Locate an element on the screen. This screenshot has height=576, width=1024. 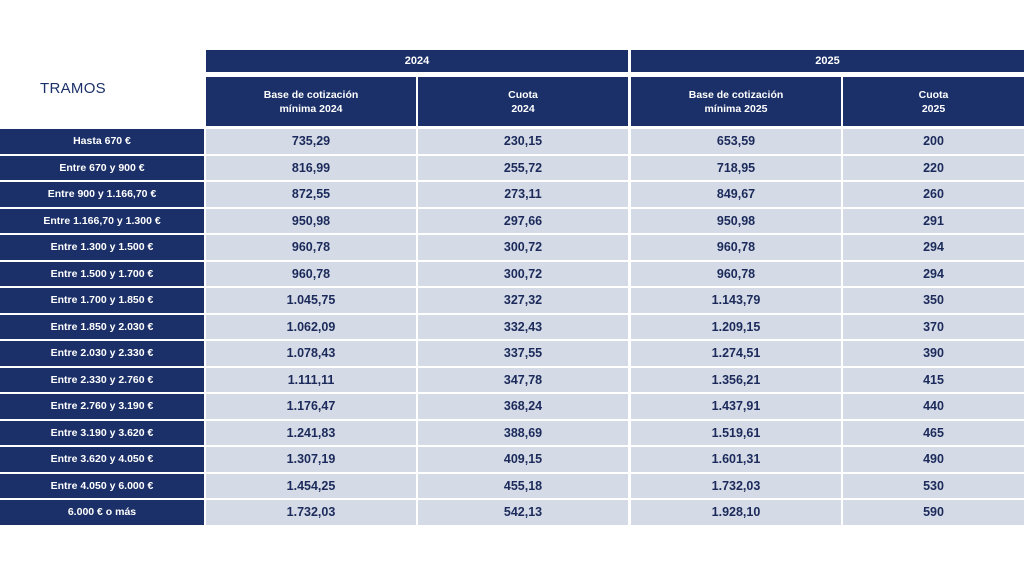
base-2025-cell: 1.274,51 is located at coordinates (736, 353).